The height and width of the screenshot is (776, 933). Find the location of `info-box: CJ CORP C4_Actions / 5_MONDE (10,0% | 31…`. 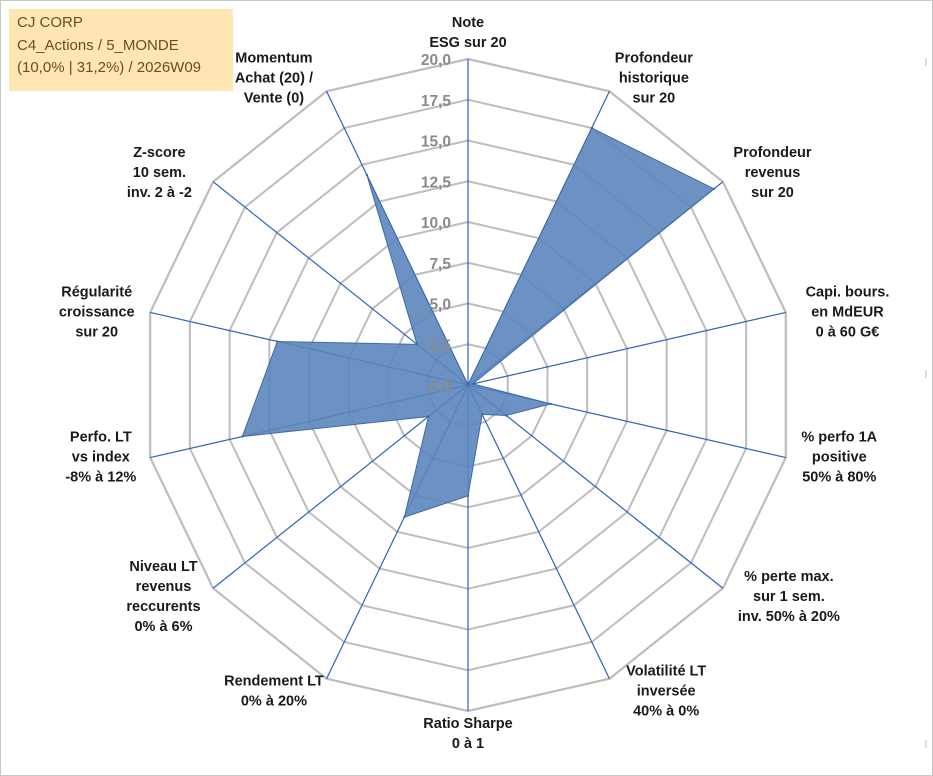

info-box: CJ CORP C4_Actions / 5_MONDE (10,0% | 31… is located at coordinates (121, 50).